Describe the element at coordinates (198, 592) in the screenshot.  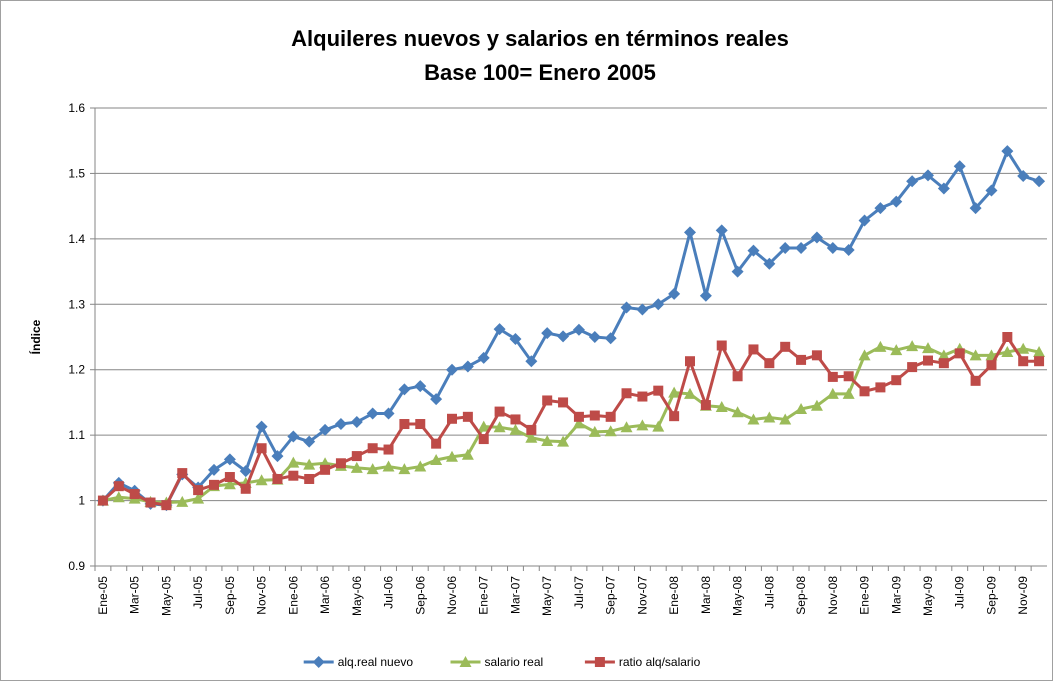
I see `x-tick-label: Jul-05` at that location.